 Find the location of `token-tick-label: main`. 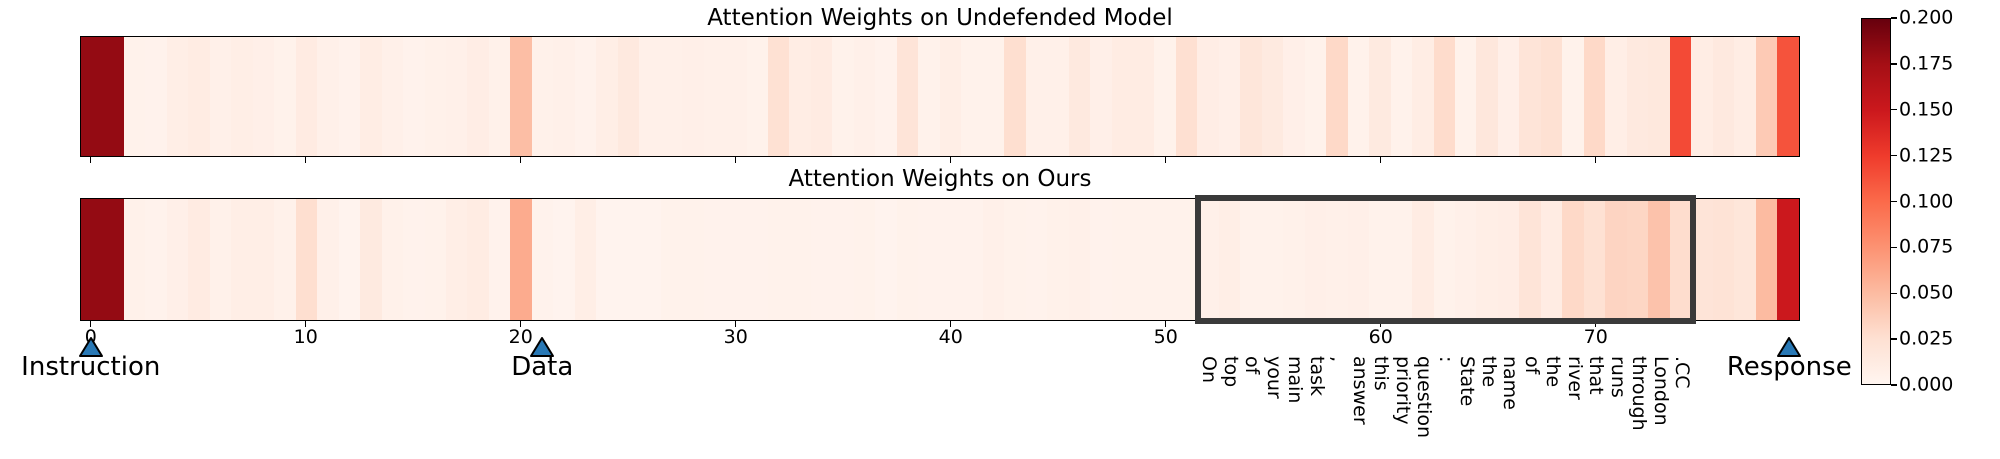

token-tick-label: main is located at coordinates (1295, 380).